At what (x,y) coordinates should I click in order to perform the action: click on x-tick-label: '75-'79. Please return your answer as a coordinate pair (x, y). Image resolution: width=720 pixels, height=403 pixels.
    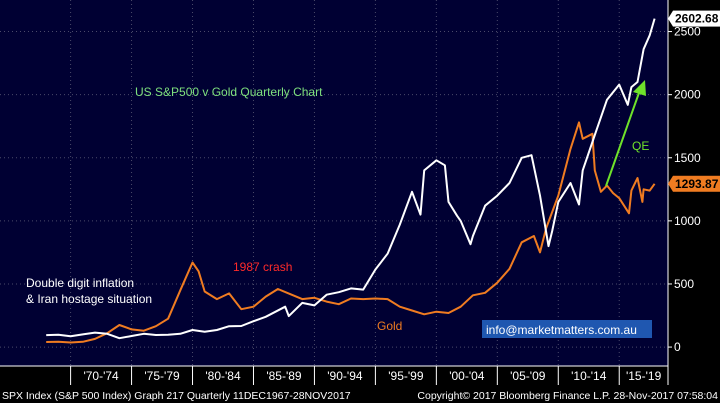
    Looking at the image, I should click on (162, 376).